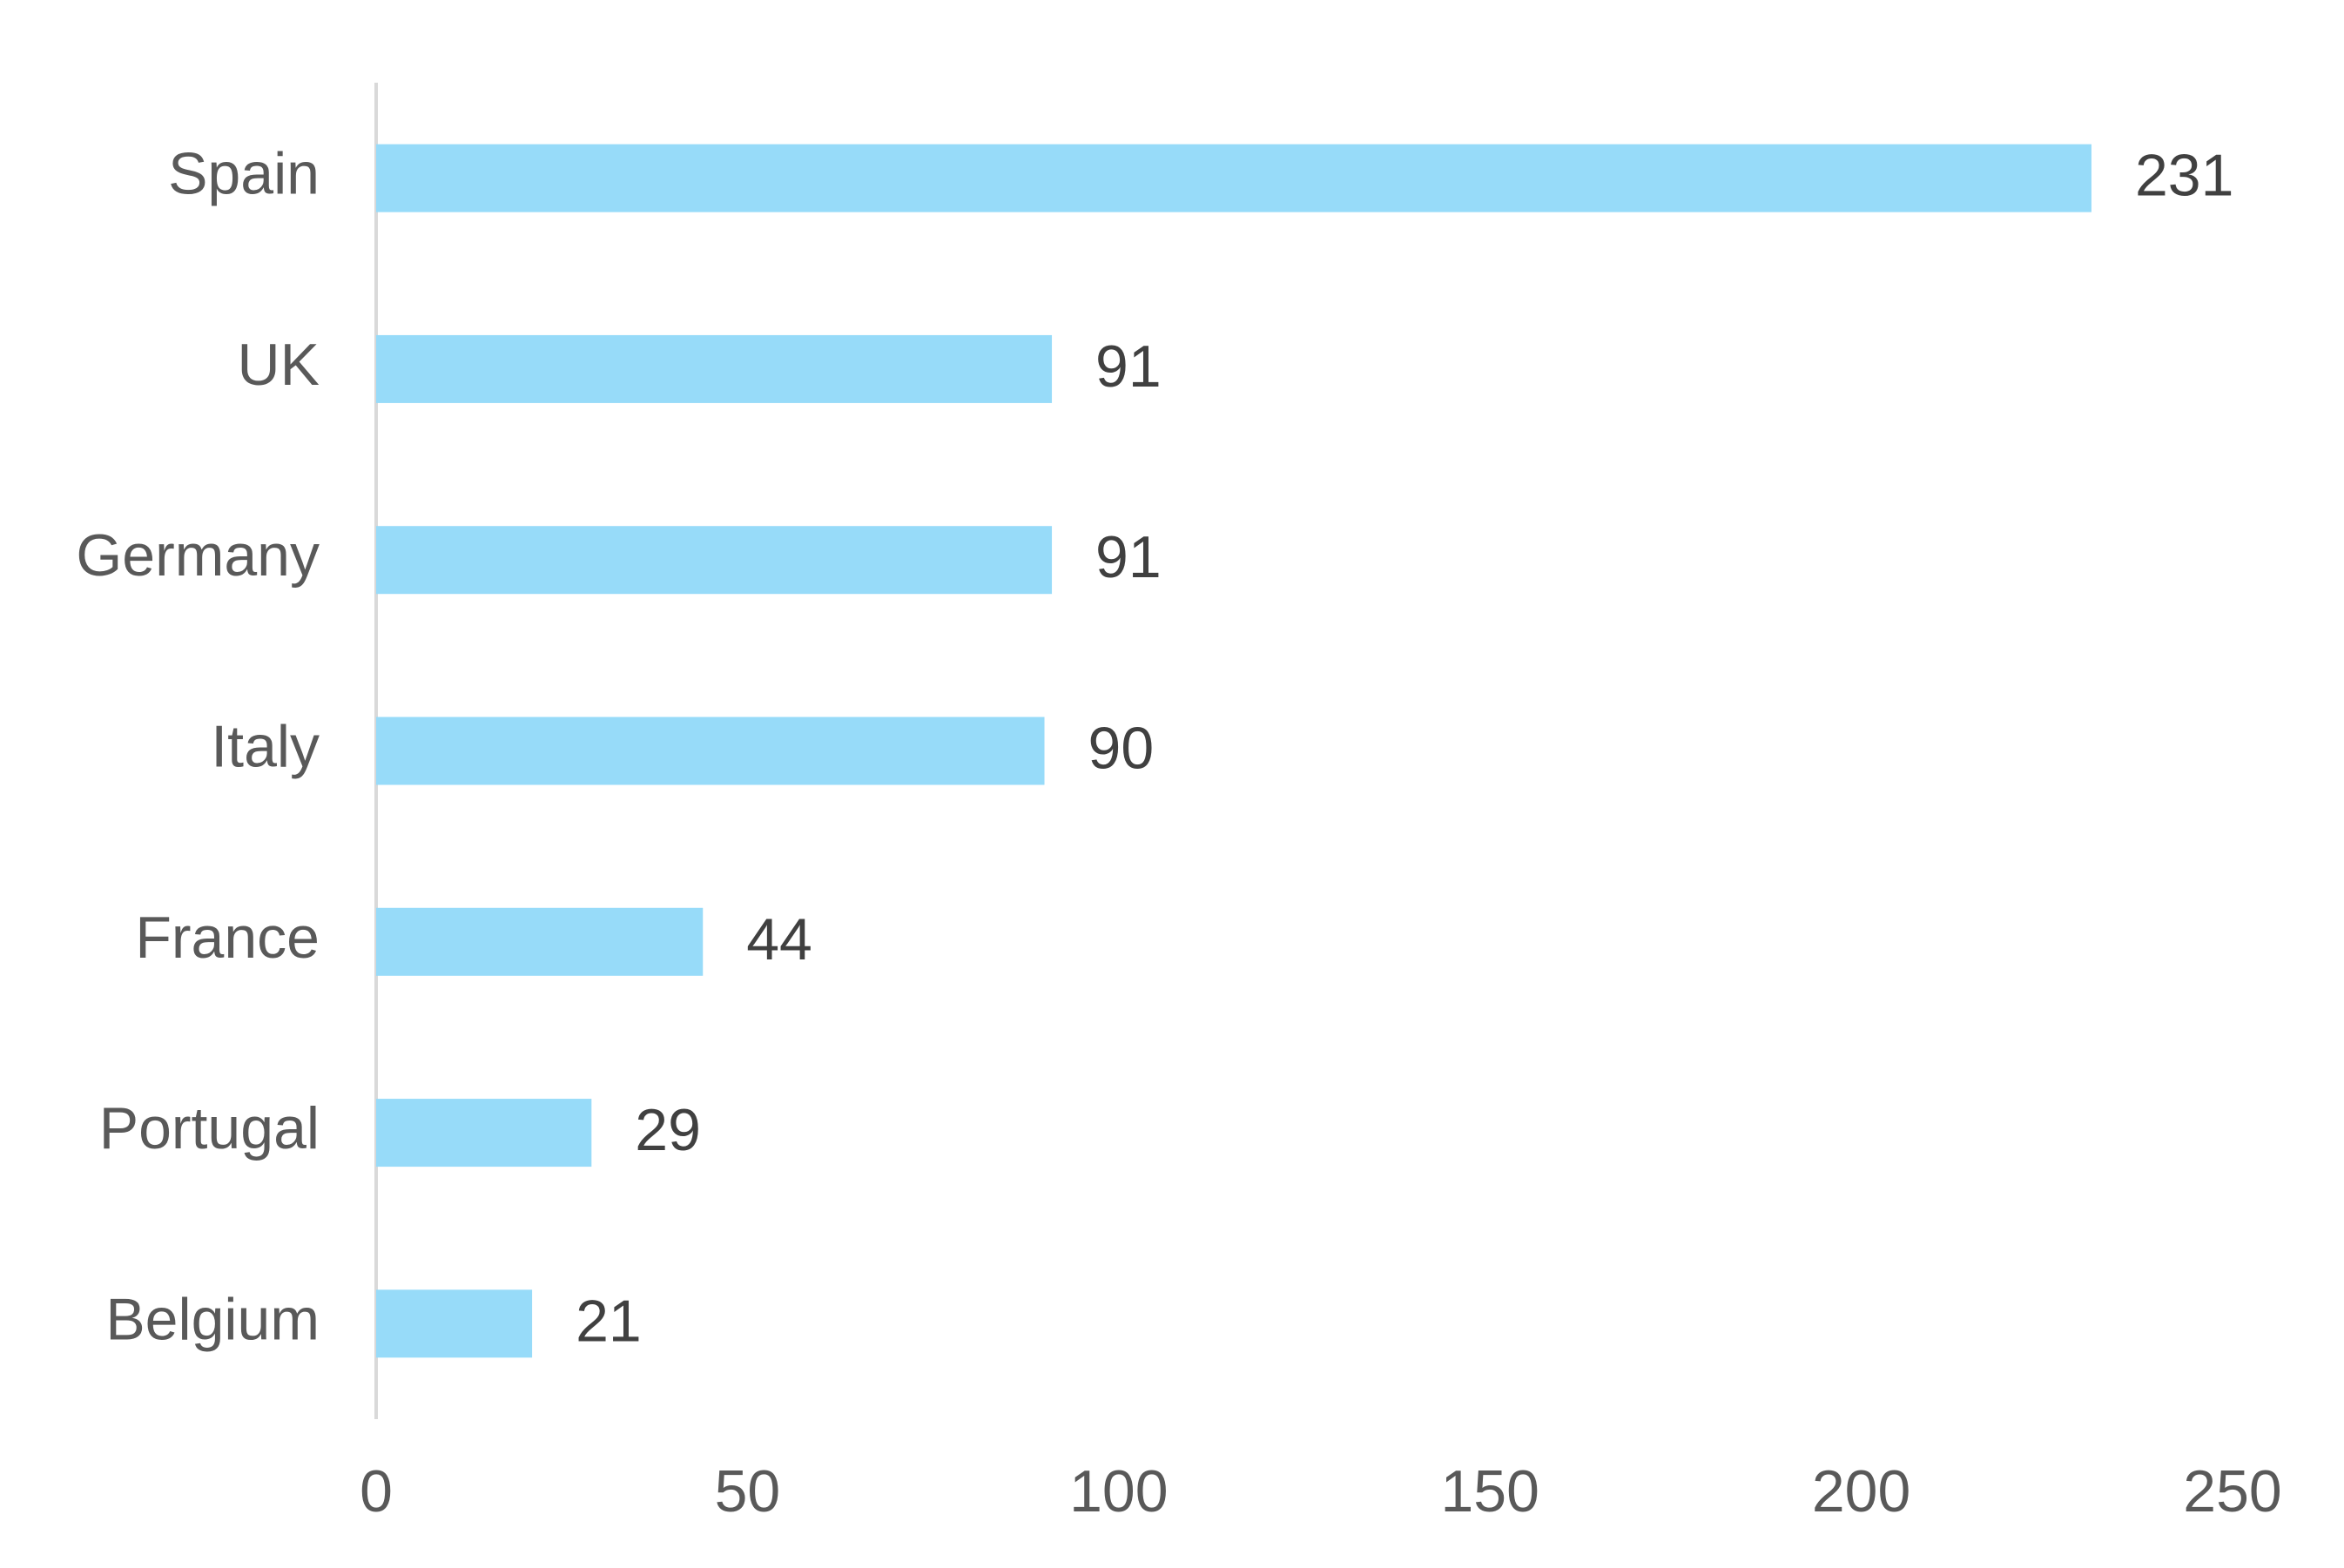 Image resolution: width=2344 pixels, height=1568 pixels. What do you see at coordinates (1121, 748) in the screenshot?
I see `value-label: 90` at bounding box center [1121, 748].